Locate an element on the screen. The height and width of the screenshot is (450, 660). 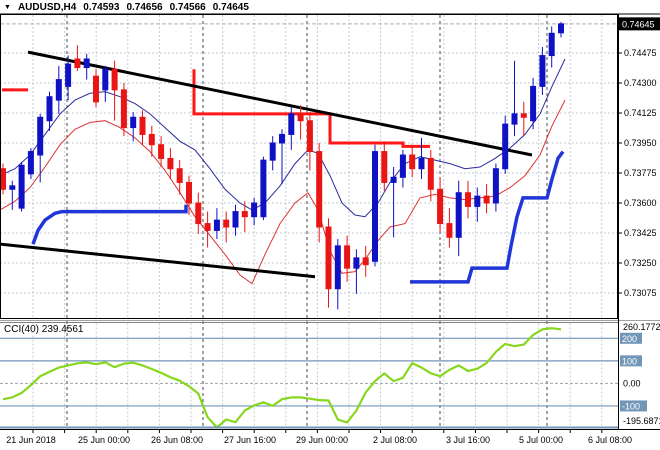
time-axis-label: 5 Jul 00:00 is located at coordinates (541, 440).